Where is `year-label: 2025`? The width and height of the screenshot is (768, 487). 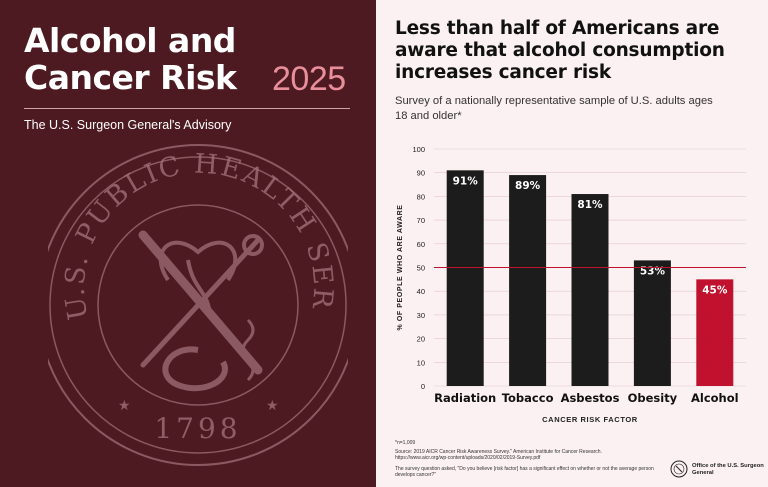 year-label: 2025 is located at coordinates (309, 79).